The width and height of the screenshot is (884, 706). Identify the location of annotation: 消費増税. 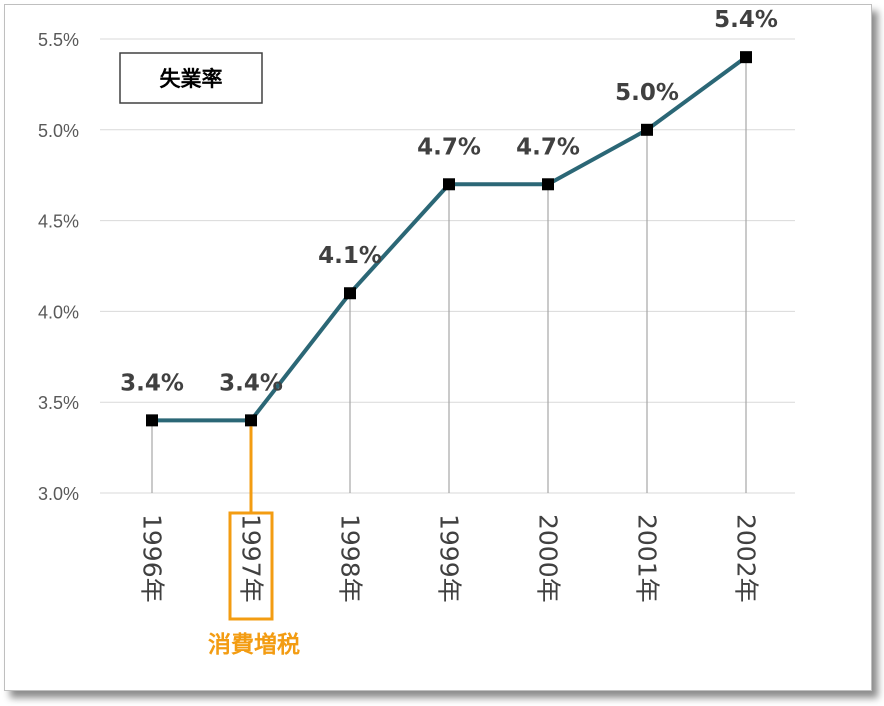
(254, 542).